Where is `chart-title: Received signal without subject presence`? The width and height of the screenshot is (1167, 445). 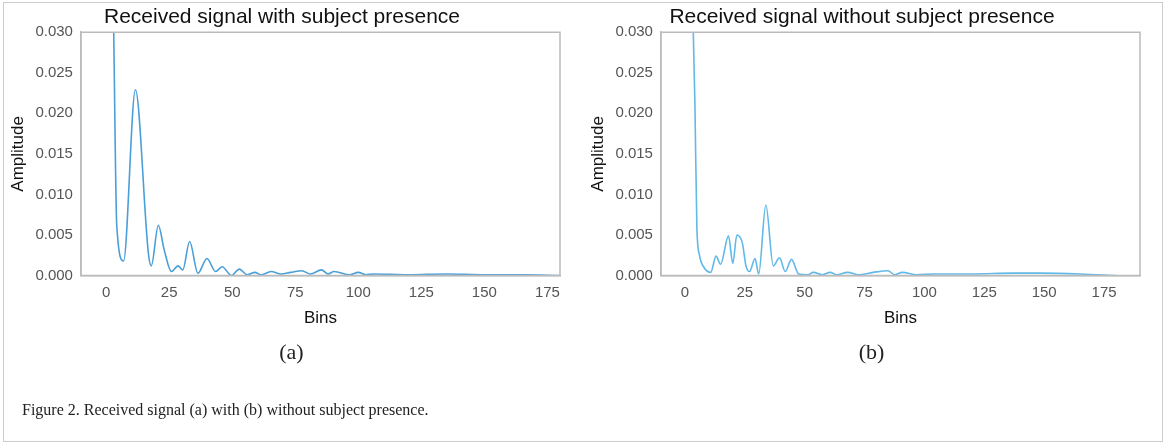 chart-title: Received signal without subject presence is located at coordinates (862, 16).